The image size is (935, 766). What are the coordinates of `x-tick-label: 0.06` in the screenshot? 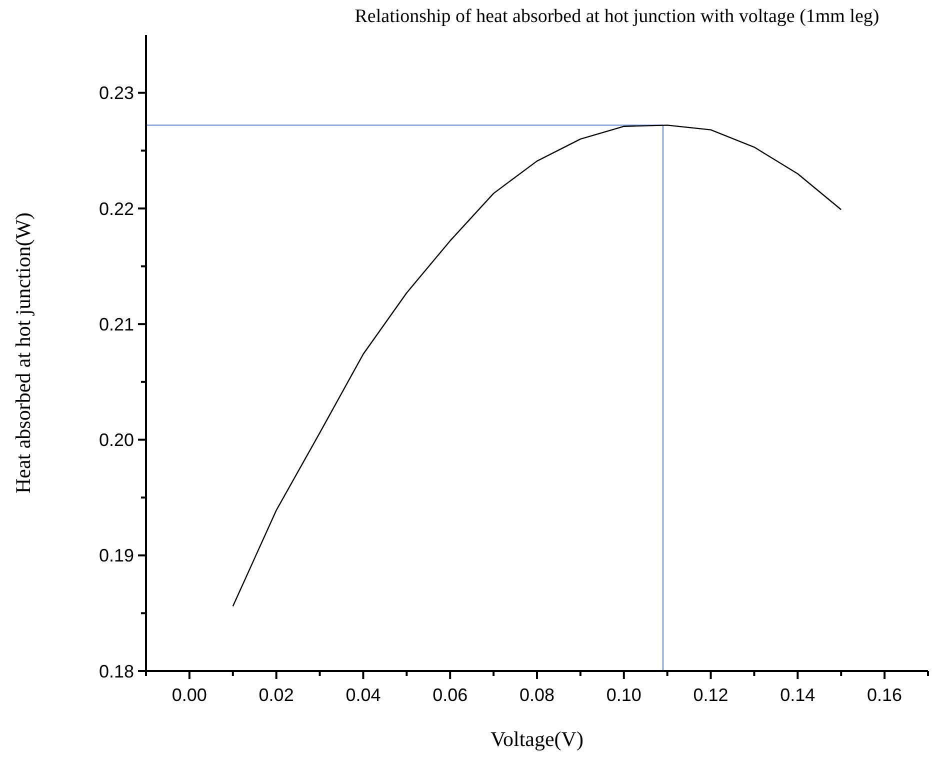 It's located at (450, 695).